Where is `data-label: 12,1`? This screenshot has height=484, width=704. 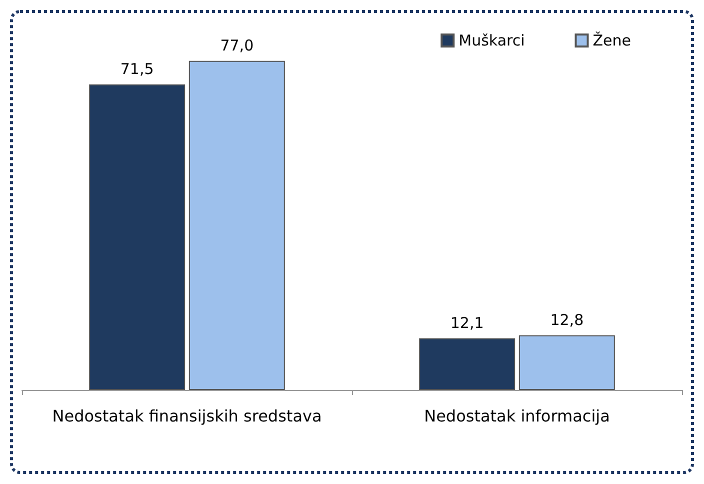 data-label: 12,1 is located at coordinates (467, 323).